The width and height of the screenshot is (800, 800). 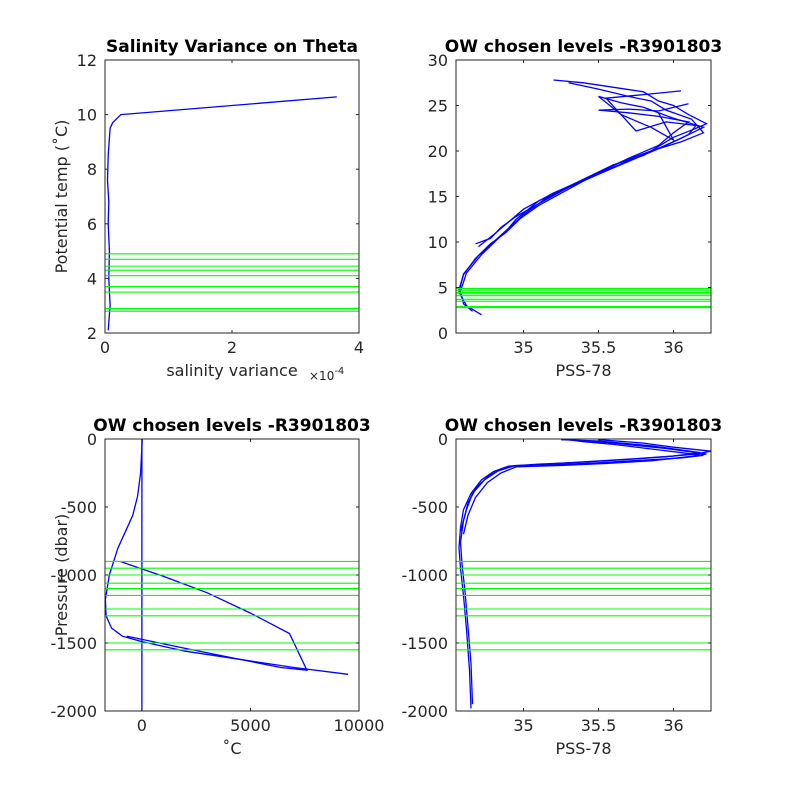 What do you see at coordinates (321, 376) in the screenshot?
I see `x-axis-exponent-base: ×10` at bounding box center [321, 376].